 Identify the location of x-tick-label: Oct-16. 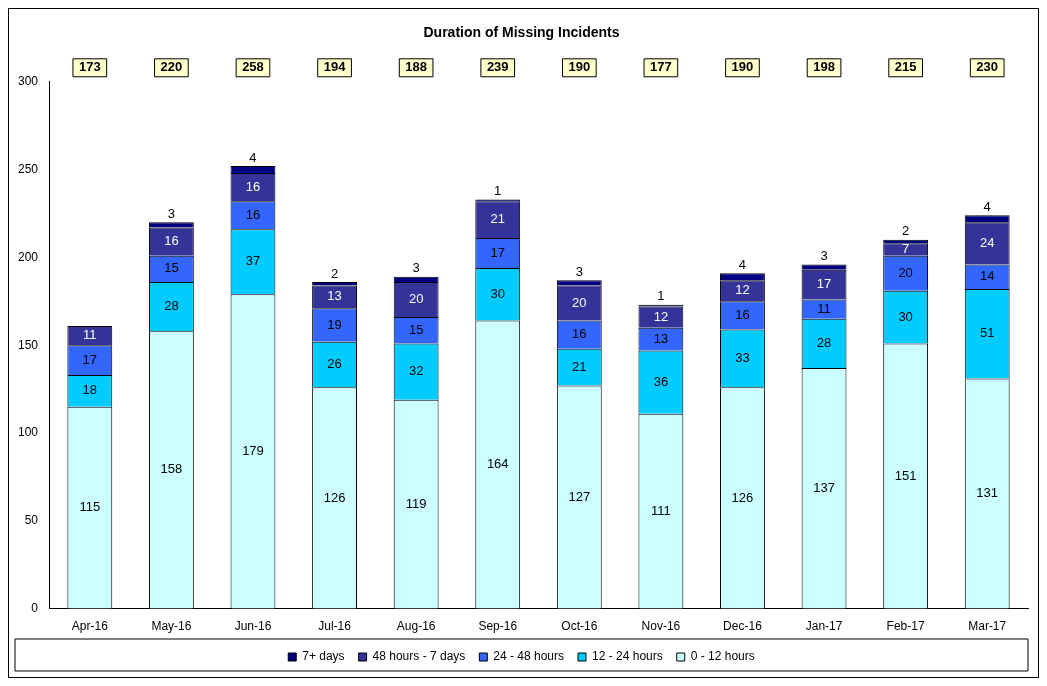
(579, 626).